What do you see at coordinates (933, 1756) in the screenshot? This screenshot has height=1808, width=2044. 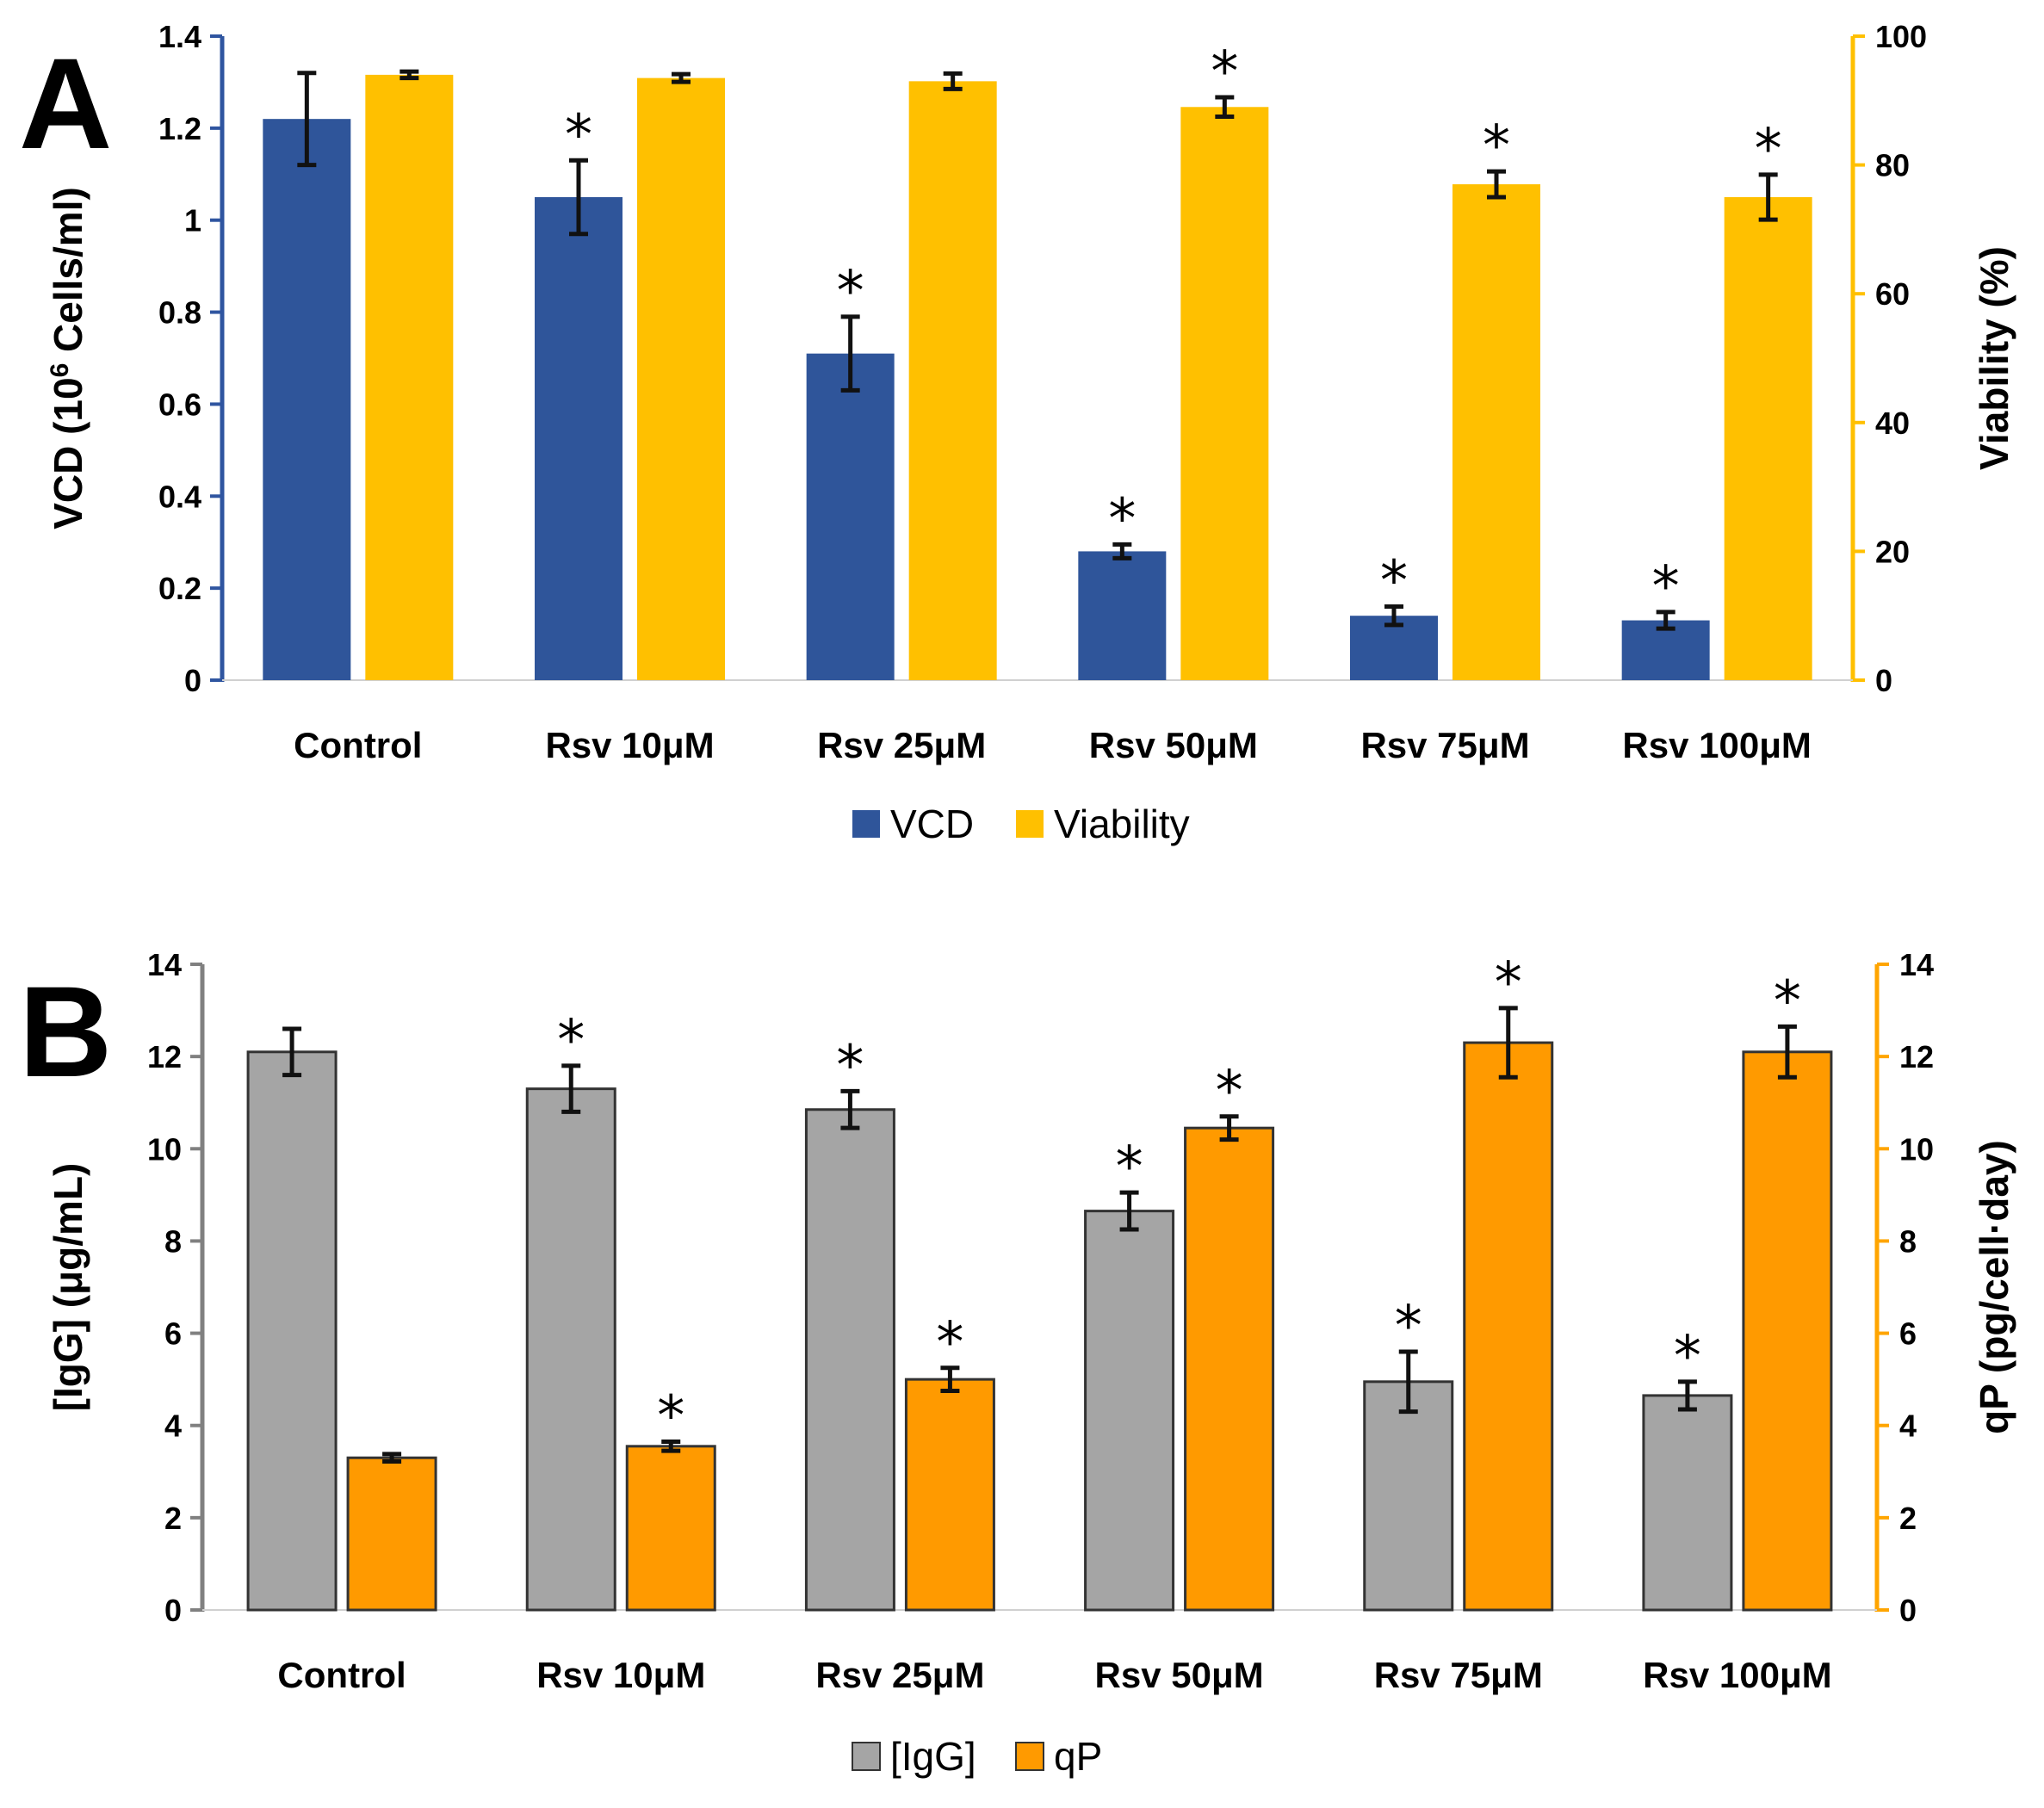 I see `legend-label: [IgG]` at bounding box center [933, 1756].